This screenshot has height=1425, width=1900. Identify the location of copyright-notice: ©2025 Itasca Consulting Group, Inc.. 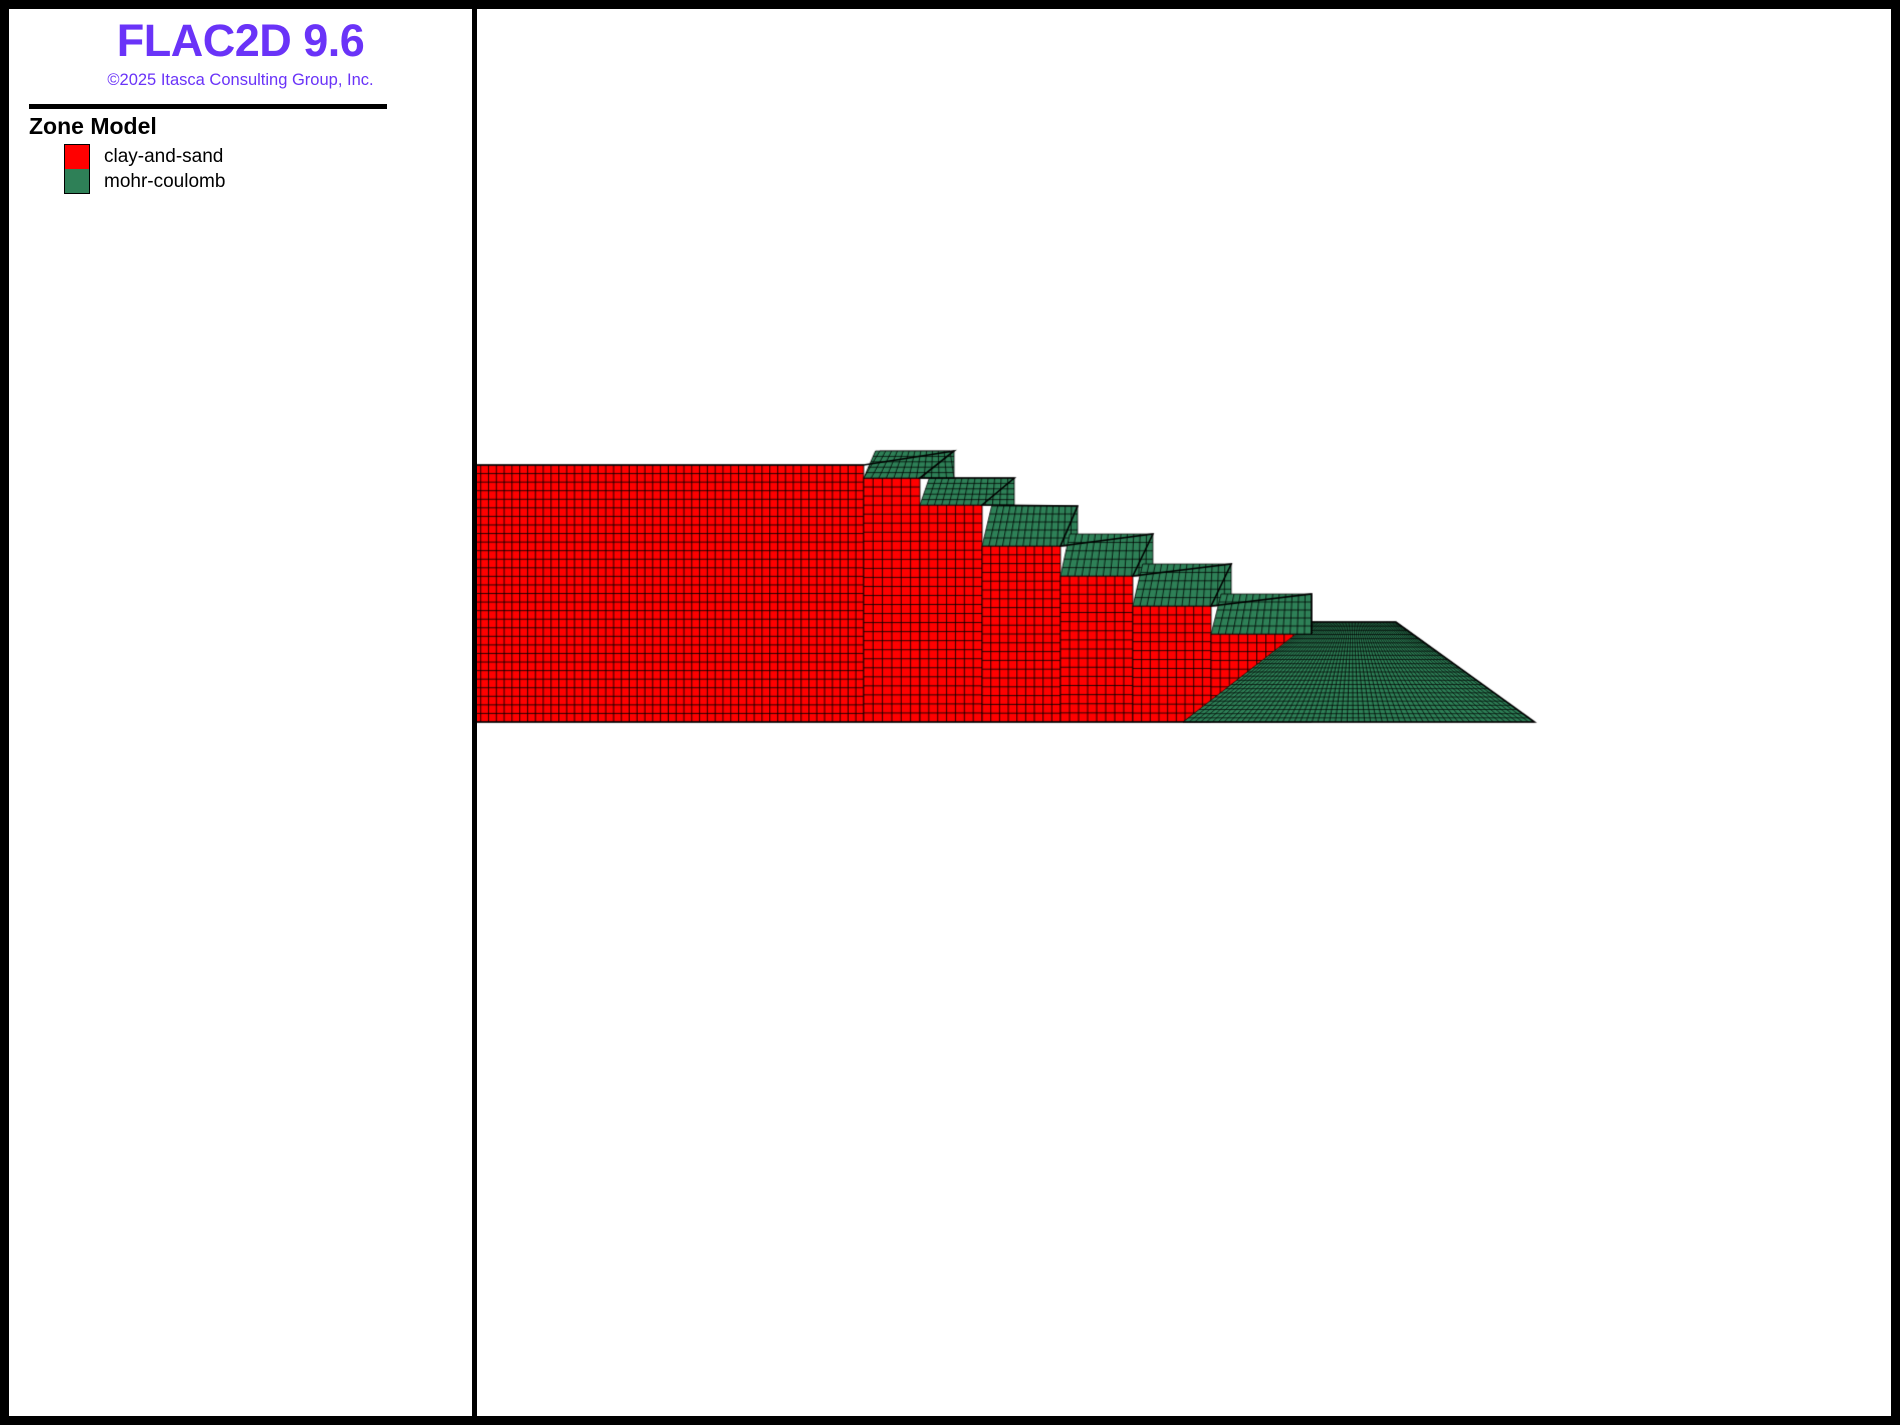
(240, 80).